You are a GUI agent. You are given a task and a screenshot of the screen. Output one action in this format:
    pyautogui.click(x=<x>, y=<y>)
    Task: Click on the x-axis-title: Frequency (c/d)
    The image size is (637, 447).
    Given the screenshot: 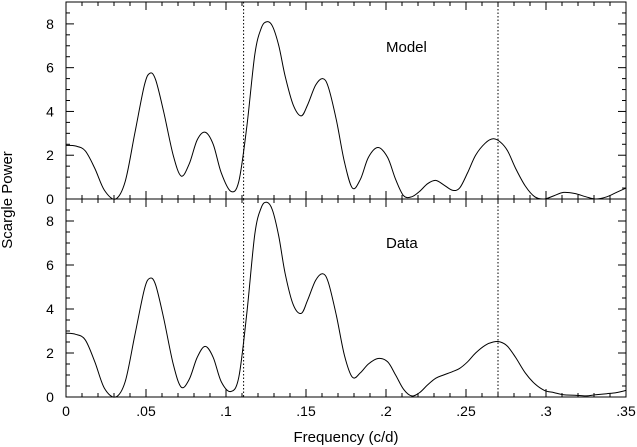 What is the action you would take?
    pyautogui.click(x=345, y=437)
    